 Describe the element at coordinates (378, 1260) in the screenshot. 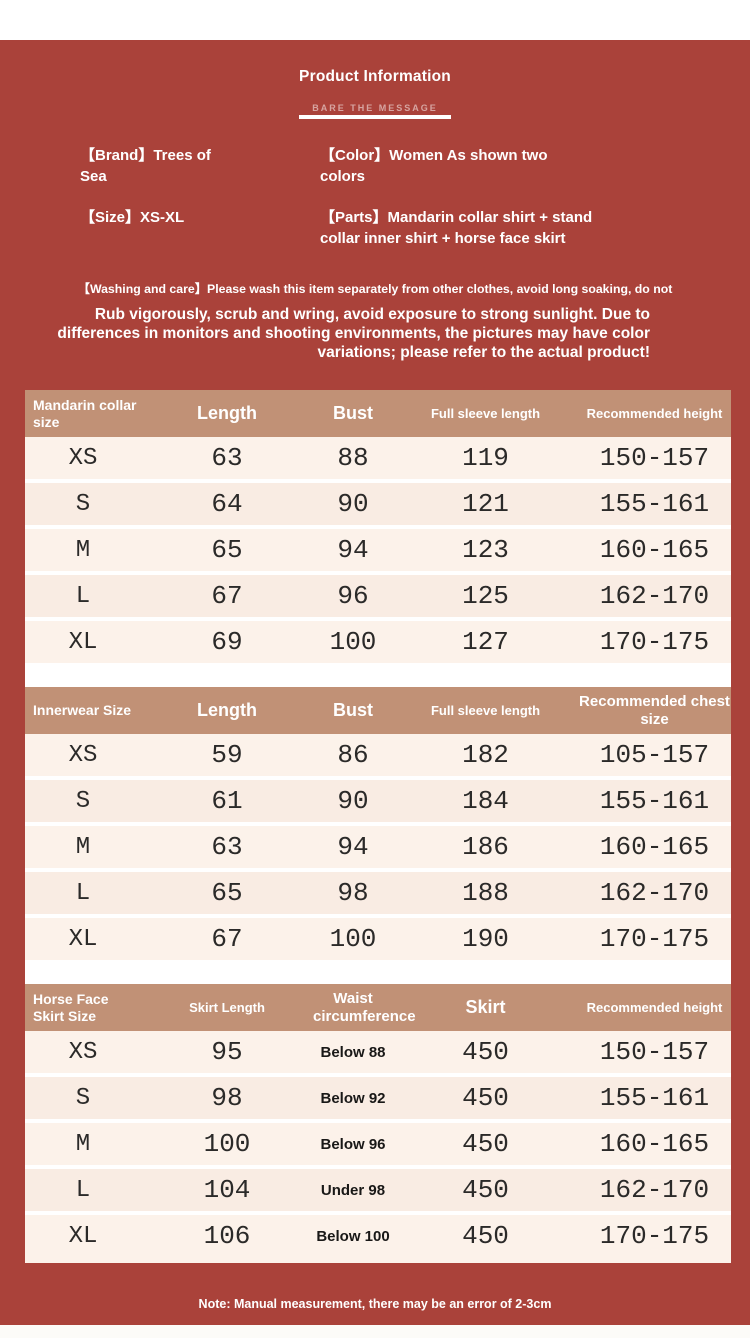

I see `table-bottom-pad` at that location.